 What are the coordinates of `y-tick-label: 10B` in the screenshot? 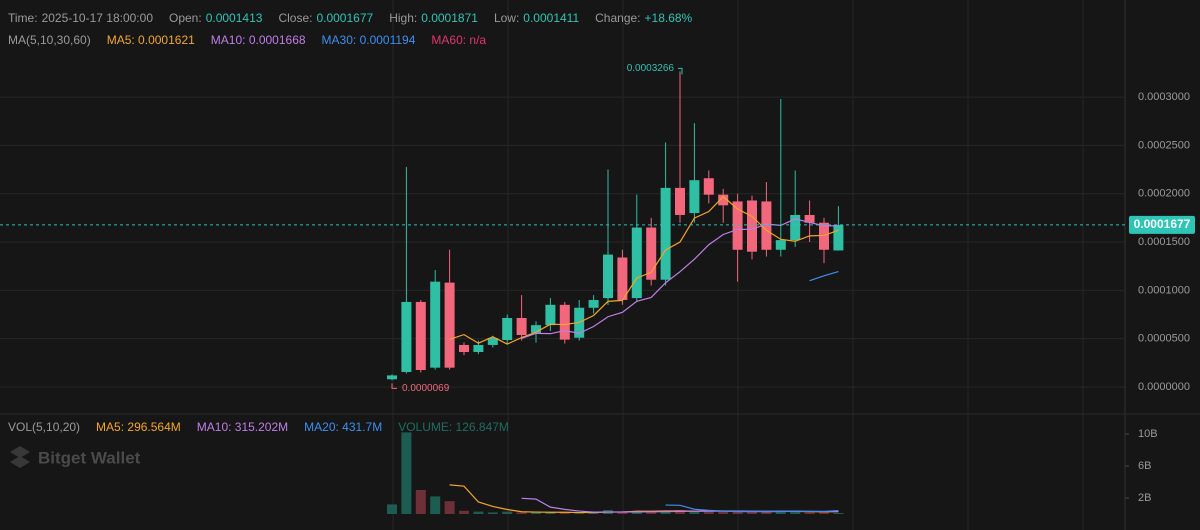 It's located at (1148, 434).